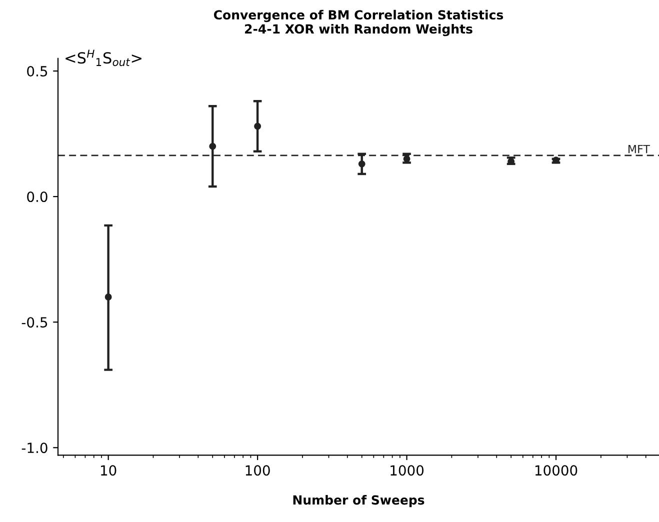 The image size is (659, 522). Describe the element at coordinates (104, 58) in the screenshot. I see `y-axis-title: <S$^{H}$$_{1}$S$_{out}$>` at that location.